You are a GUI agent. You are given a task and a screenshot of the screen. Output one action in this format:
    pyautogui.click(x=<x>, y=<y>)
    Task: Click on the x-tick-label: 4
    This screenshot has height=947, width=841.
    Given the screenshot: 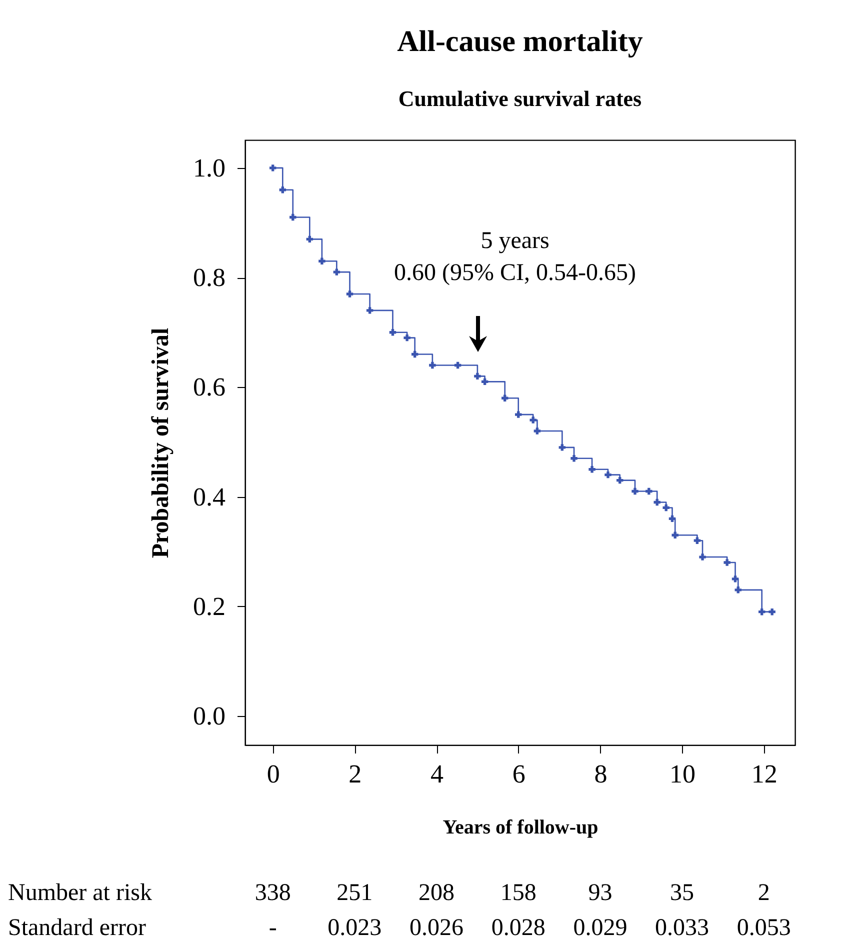 What is the action you would take?
    pyautogui.click(x=437, y=774)
    